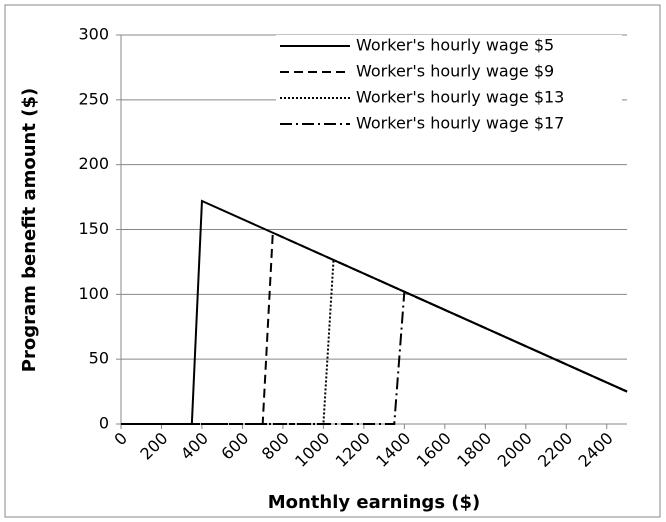  Describe the element at coordinates (455, 45) in the screenshot. I see `legend-label: Worker's hourly wage $5` at that location.